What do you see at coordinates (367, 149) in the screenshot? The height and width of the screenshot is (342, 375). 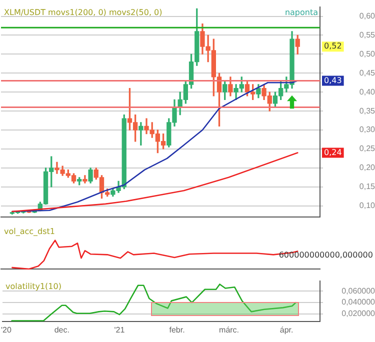 I see `y-tick-label: 0,25` at bounding box center [367, 149].